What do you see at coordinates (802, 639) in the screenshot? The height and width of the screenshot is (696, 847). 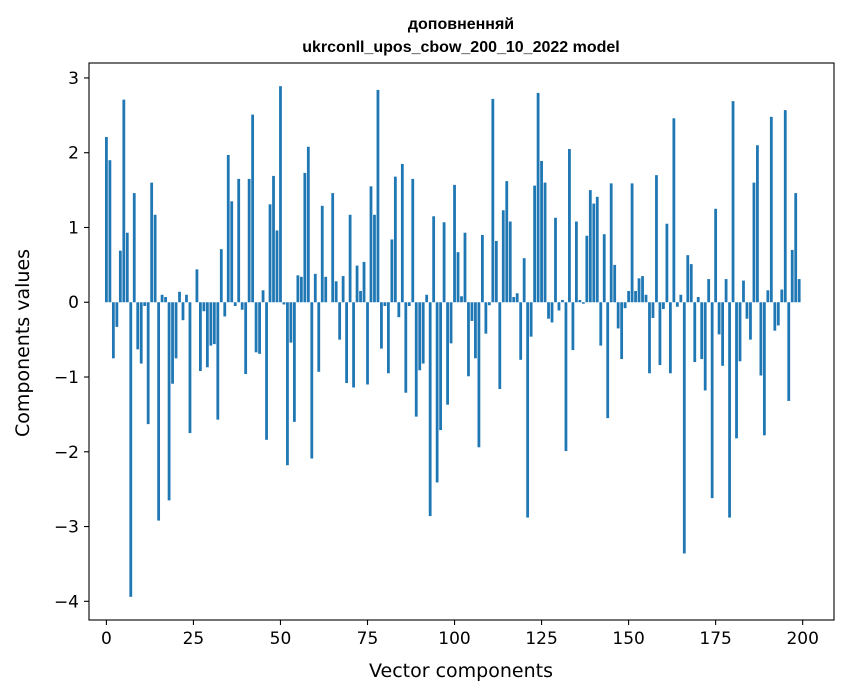 I see `x-tick-label: 200` at bounding box center [802, 639].